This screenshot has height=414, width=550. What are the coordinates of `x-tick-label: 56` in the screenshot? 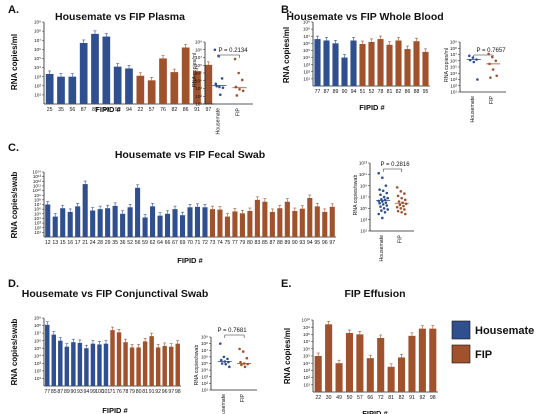 It's located at (72, 110).